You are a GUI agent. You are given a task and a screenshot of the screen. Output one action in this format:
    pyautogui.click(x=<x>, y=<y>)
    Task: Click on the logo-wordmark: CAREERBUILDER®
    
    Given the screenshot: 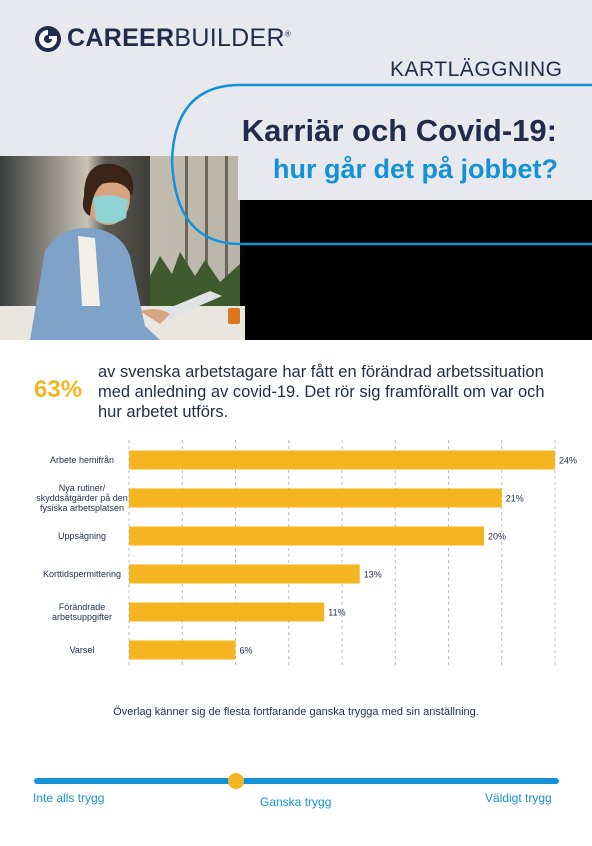 What is the action you would take?
    pyautogui.click(x=179, y=38)
    